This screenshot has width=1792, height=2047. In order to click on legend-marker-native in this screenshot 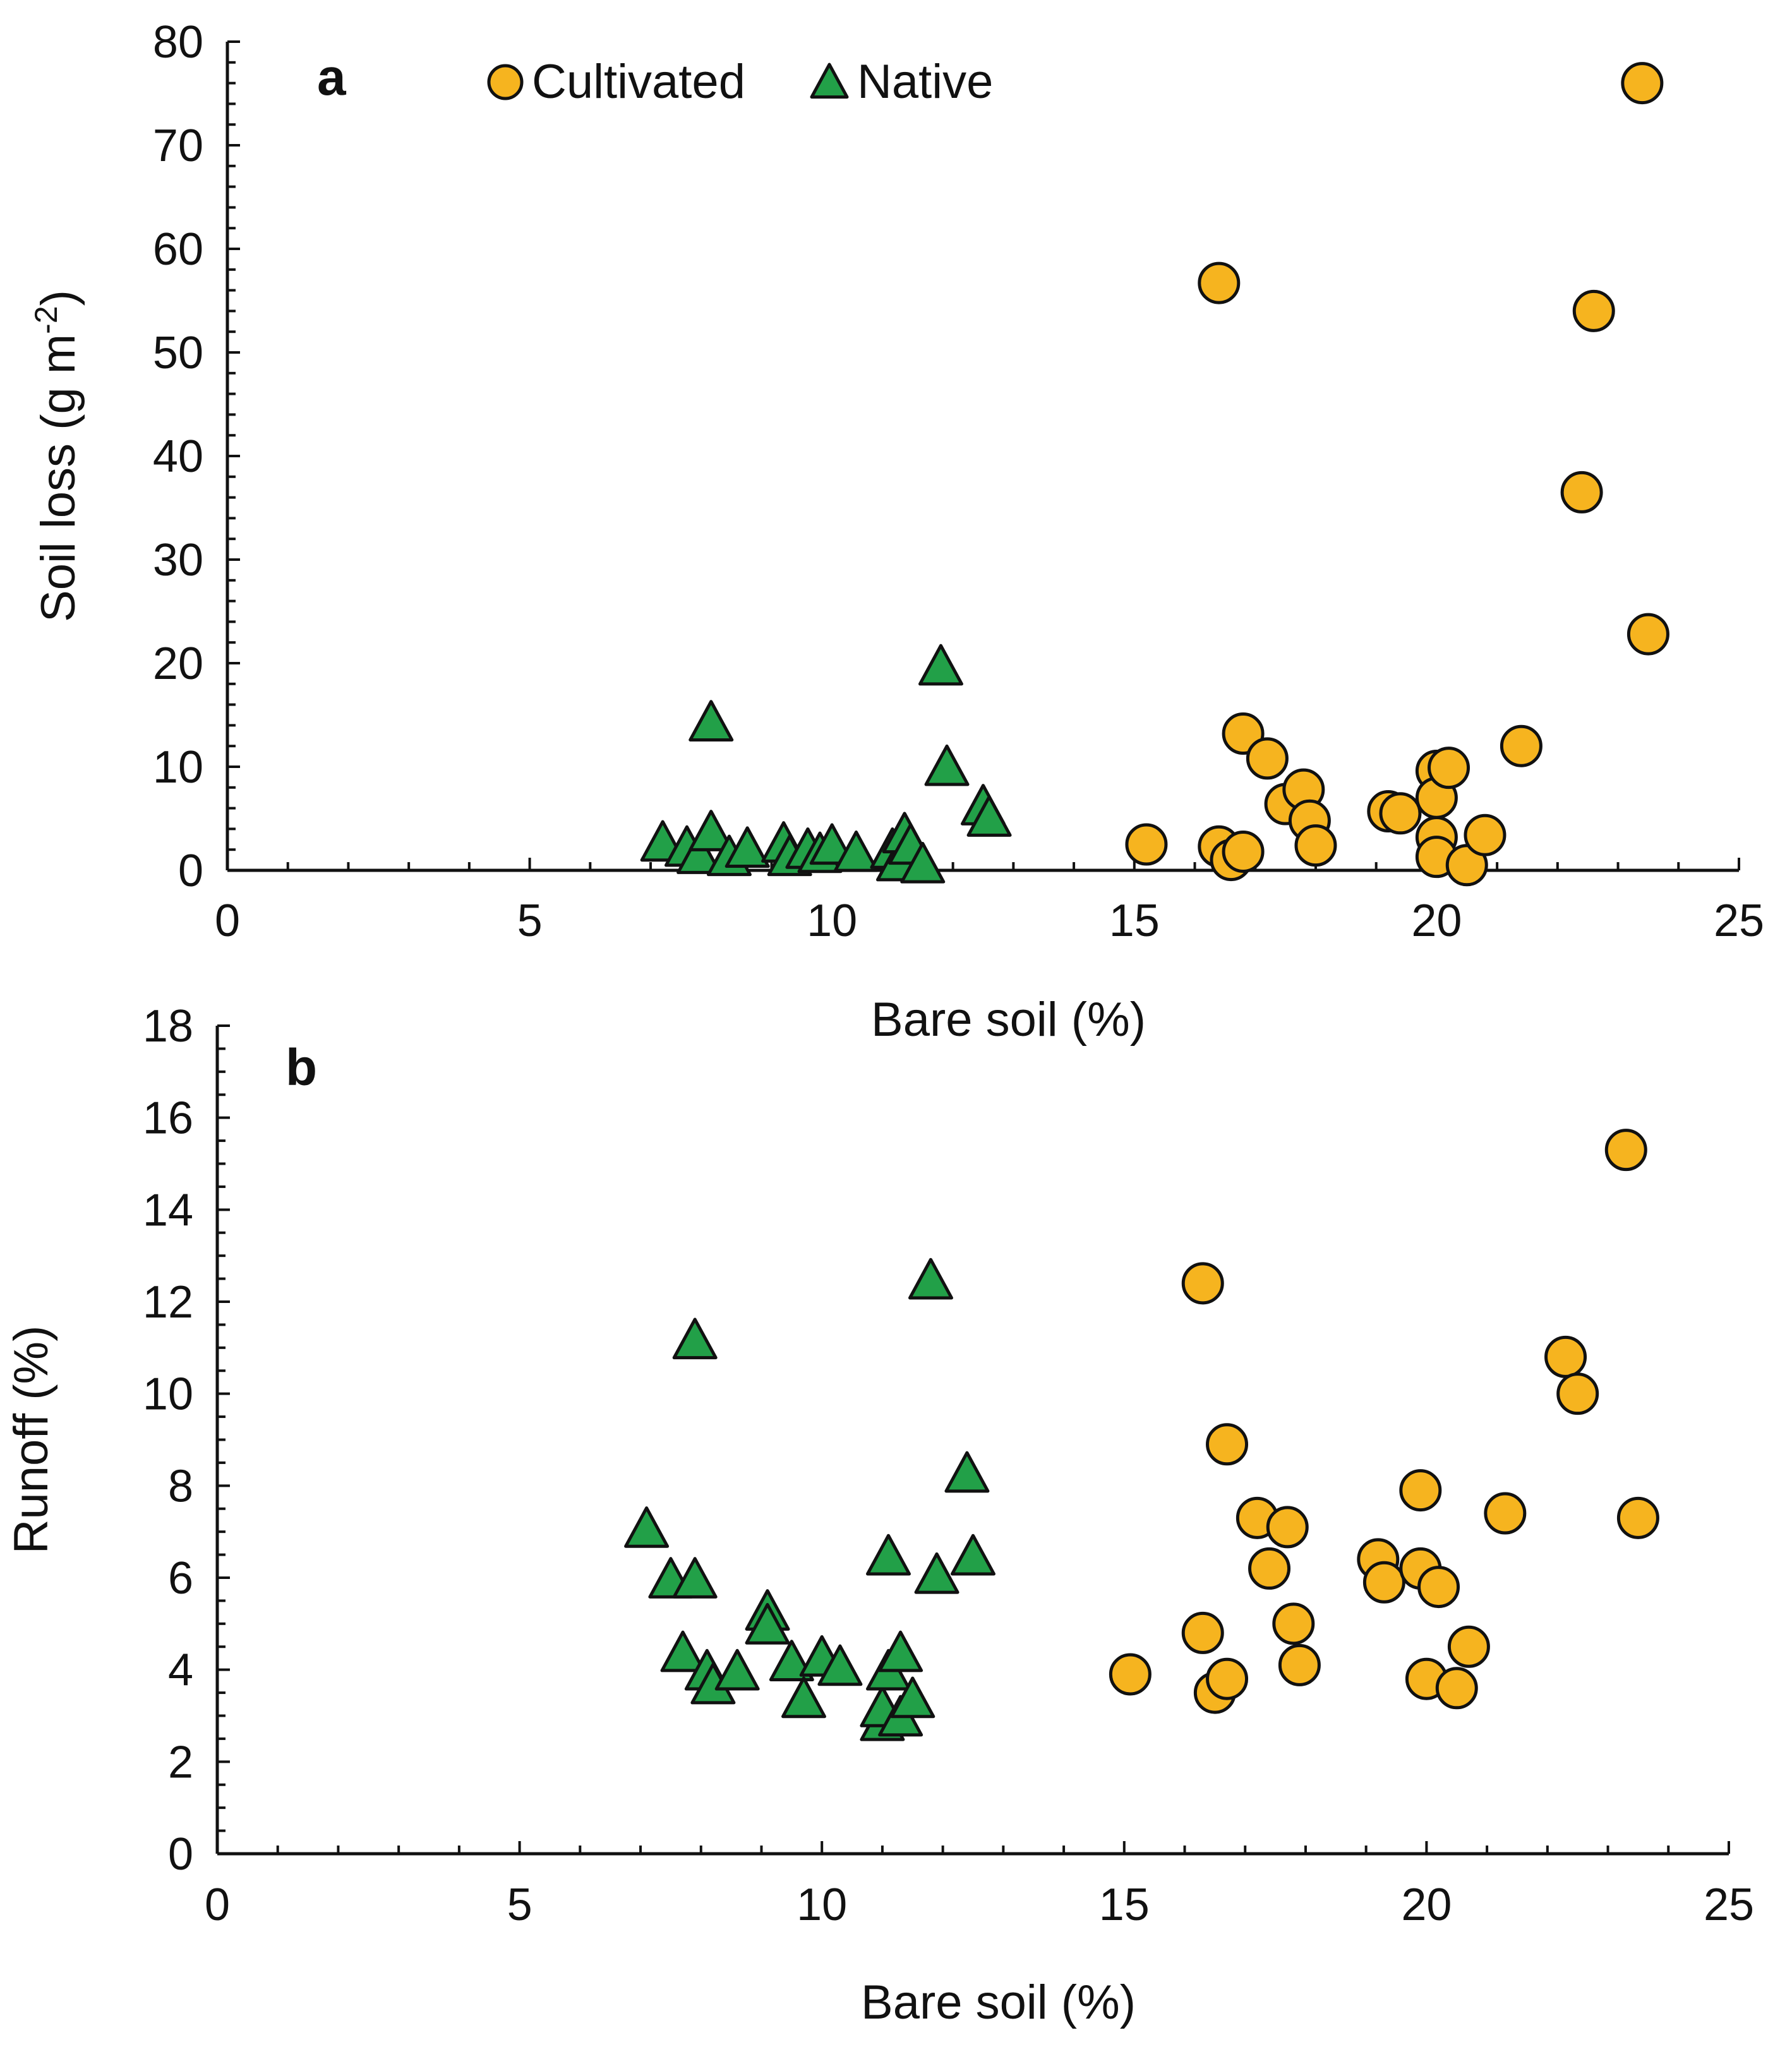, I will do `click(829, 81)`.